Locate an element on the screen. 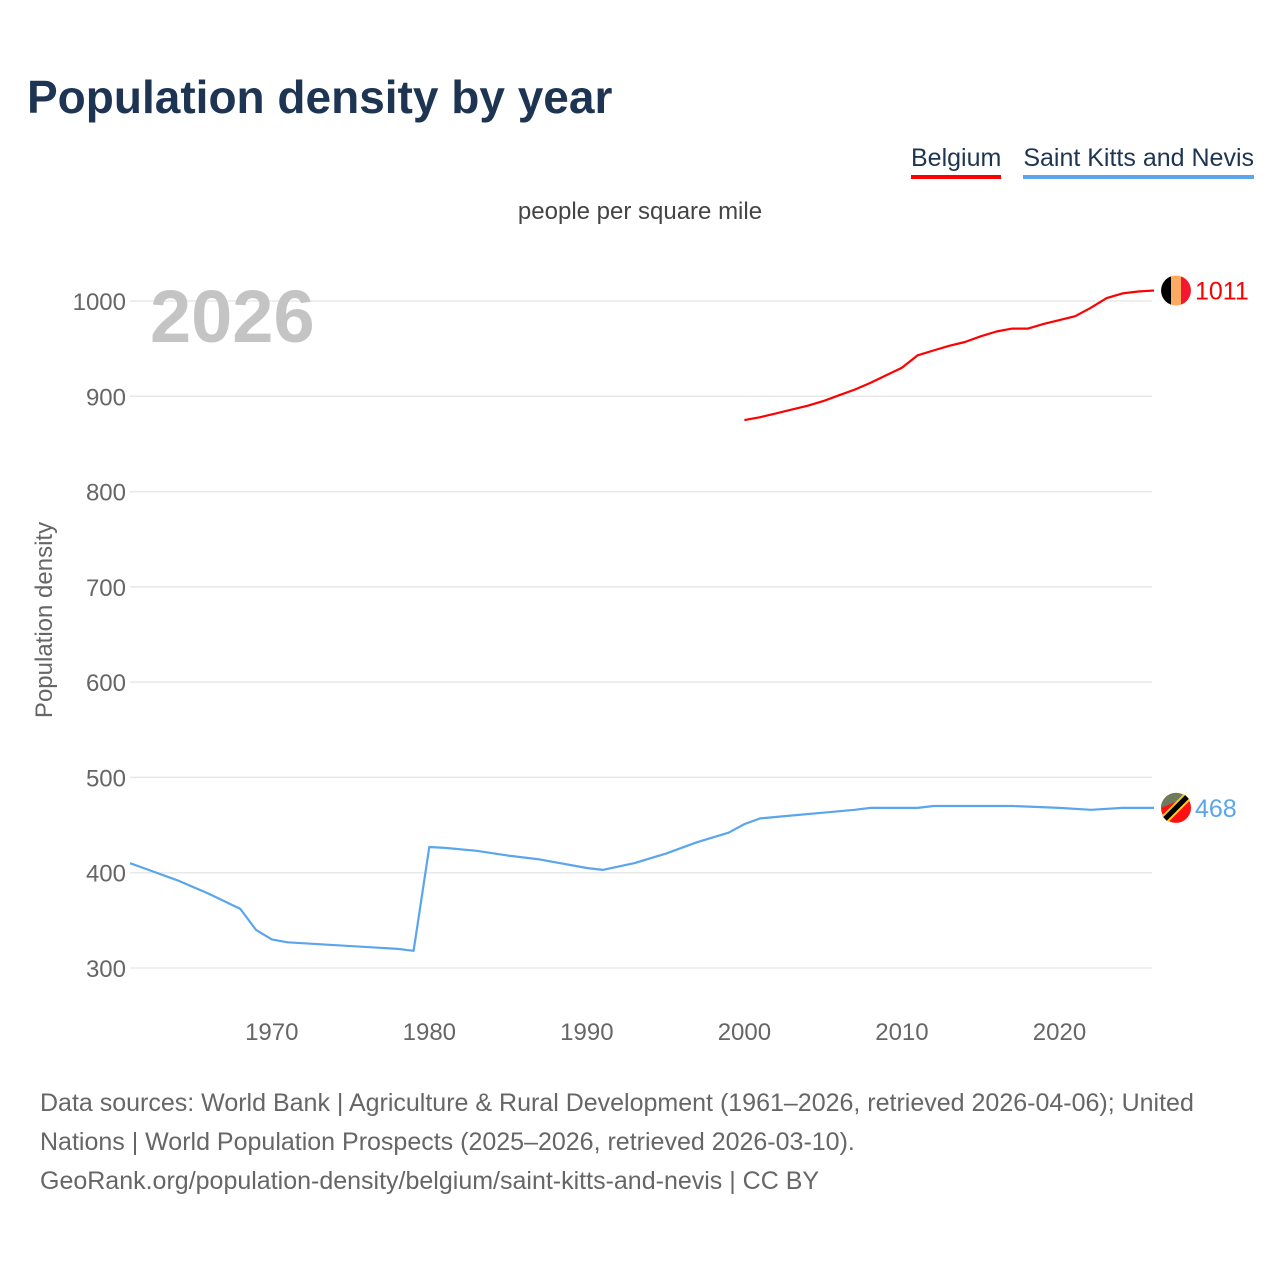 The height and width of the screenshot is (1280, 1280). end-value-label: 1011 is located at coordinates (1222, 292).